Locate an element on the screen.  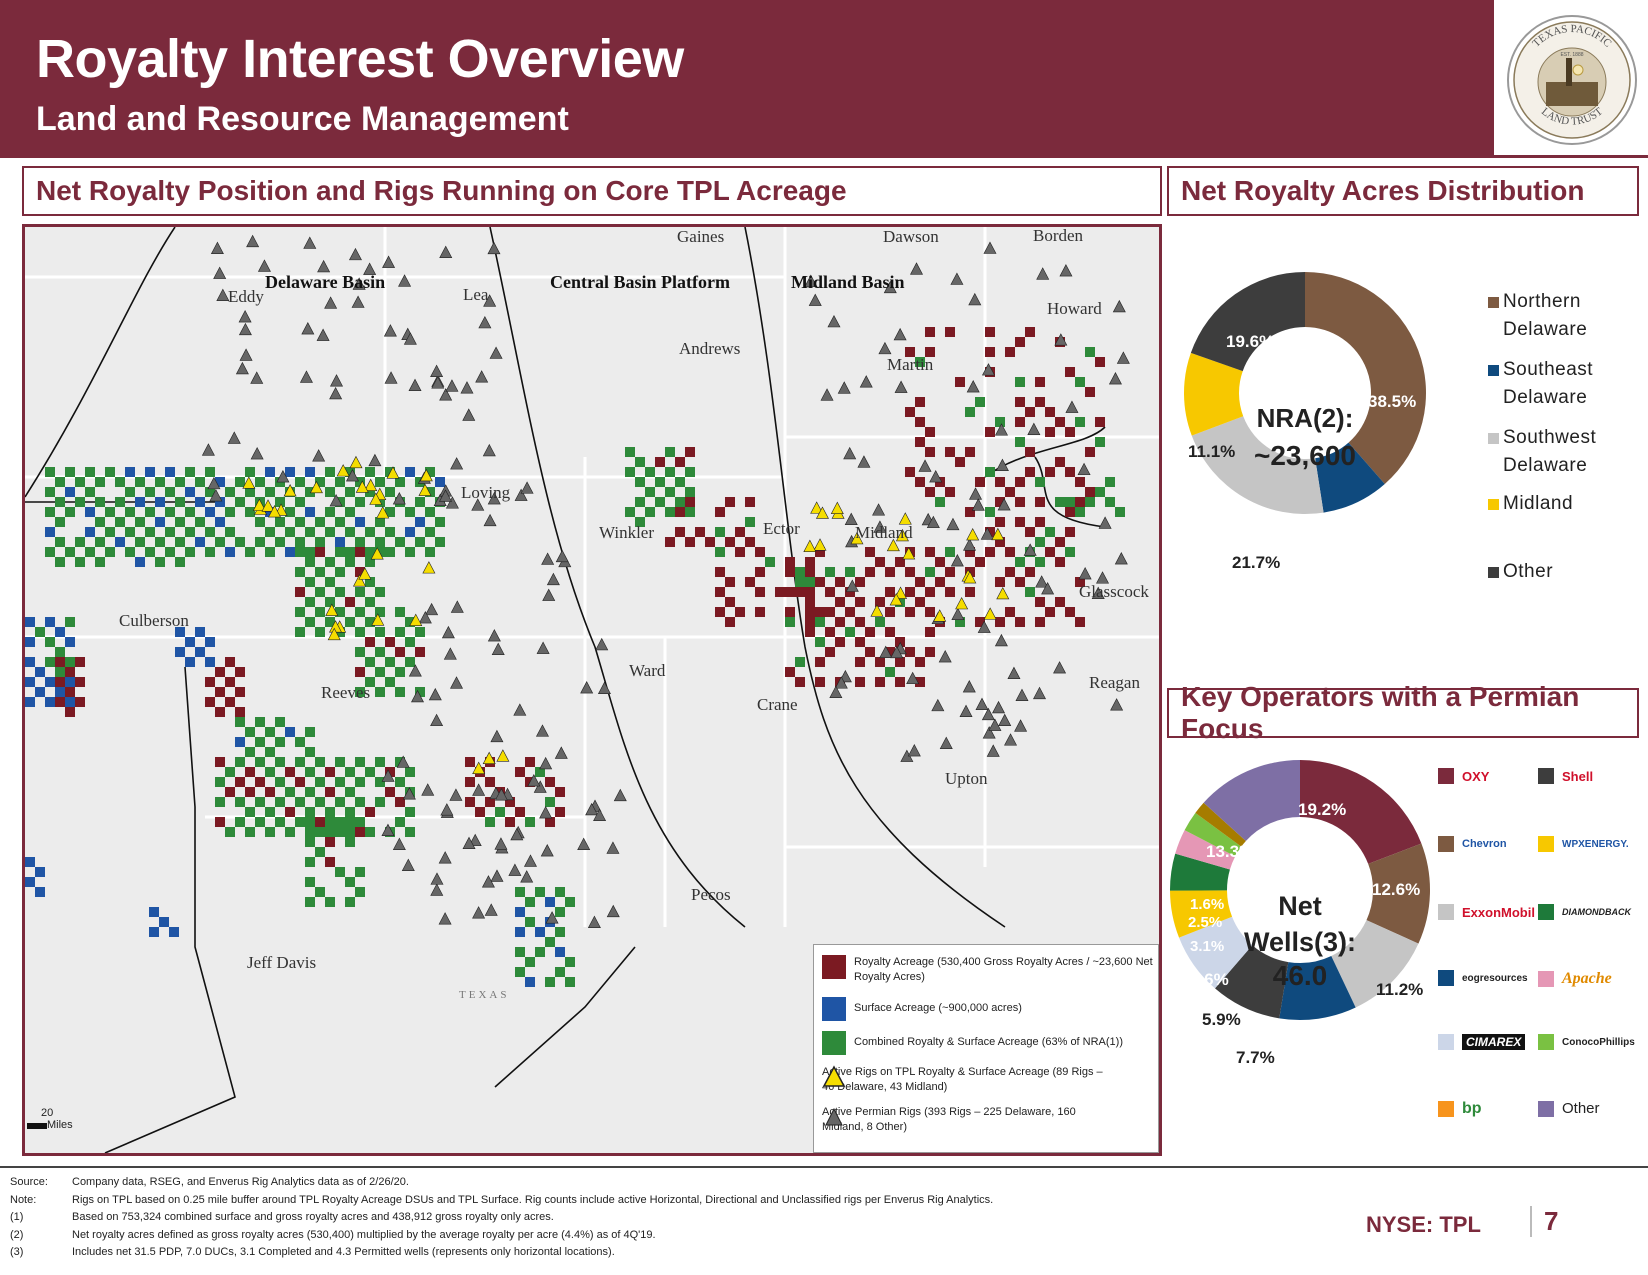
swatch-midland is located at coordinates (1493, 504).